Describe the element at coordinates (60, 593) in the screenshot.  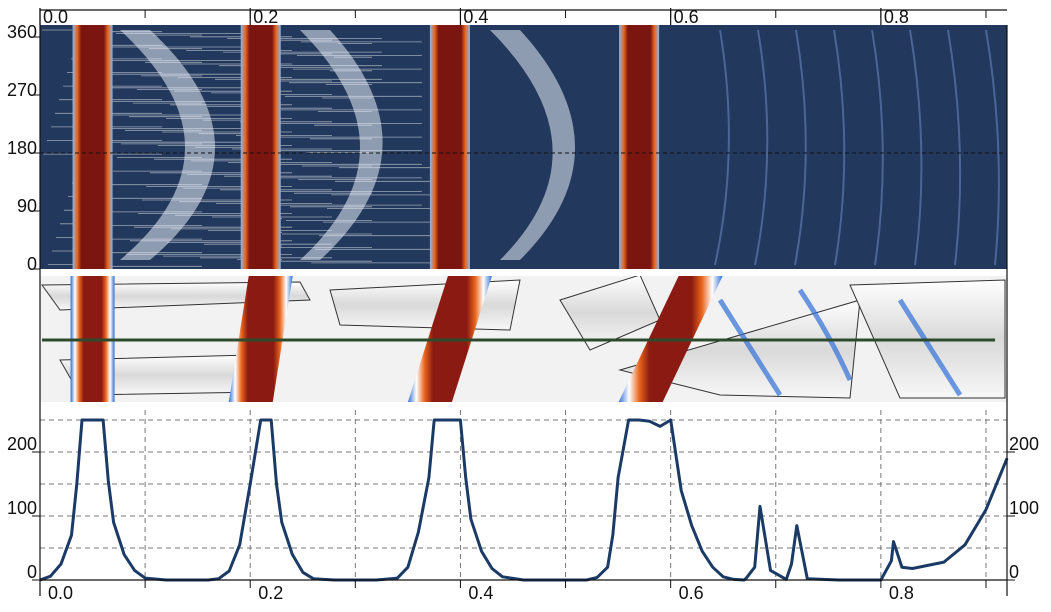
I see `bottom-tick-label: 0.0` at that location.